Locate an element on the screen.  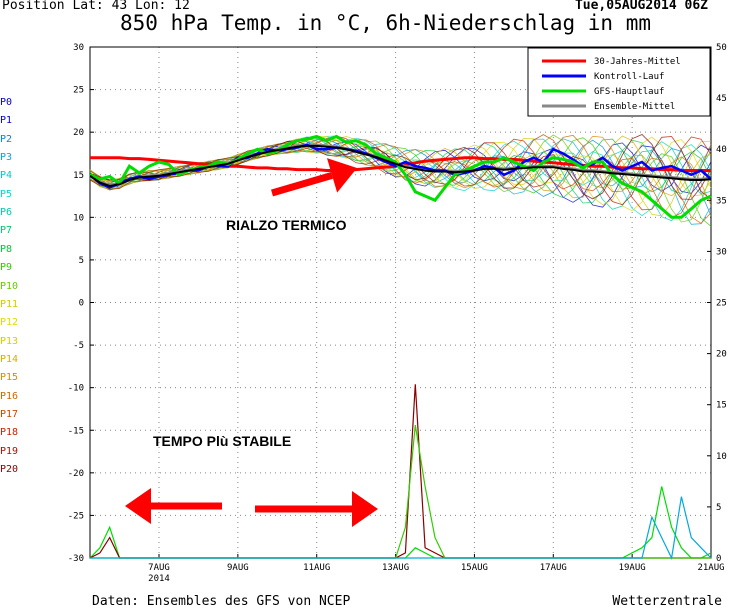
rialzo-arrow is located at coordinates (314, 177).